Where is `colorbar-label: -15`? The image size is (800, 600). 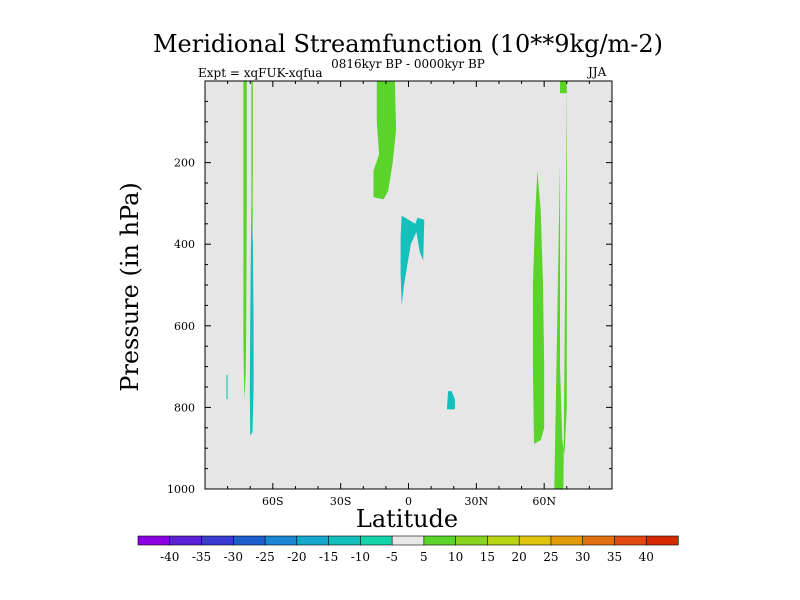
colorbar-label: -15 is located at coordinates (328, 557).